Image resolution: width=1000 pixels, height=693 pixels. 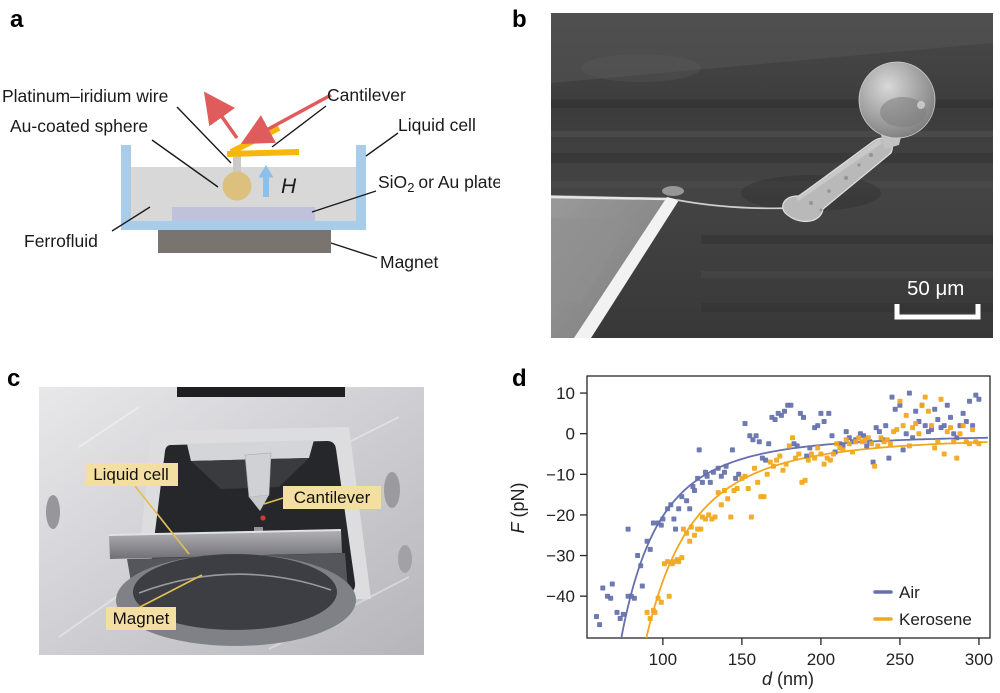 I want to click on legend-label-air: Air, so click(x=909, y=592).